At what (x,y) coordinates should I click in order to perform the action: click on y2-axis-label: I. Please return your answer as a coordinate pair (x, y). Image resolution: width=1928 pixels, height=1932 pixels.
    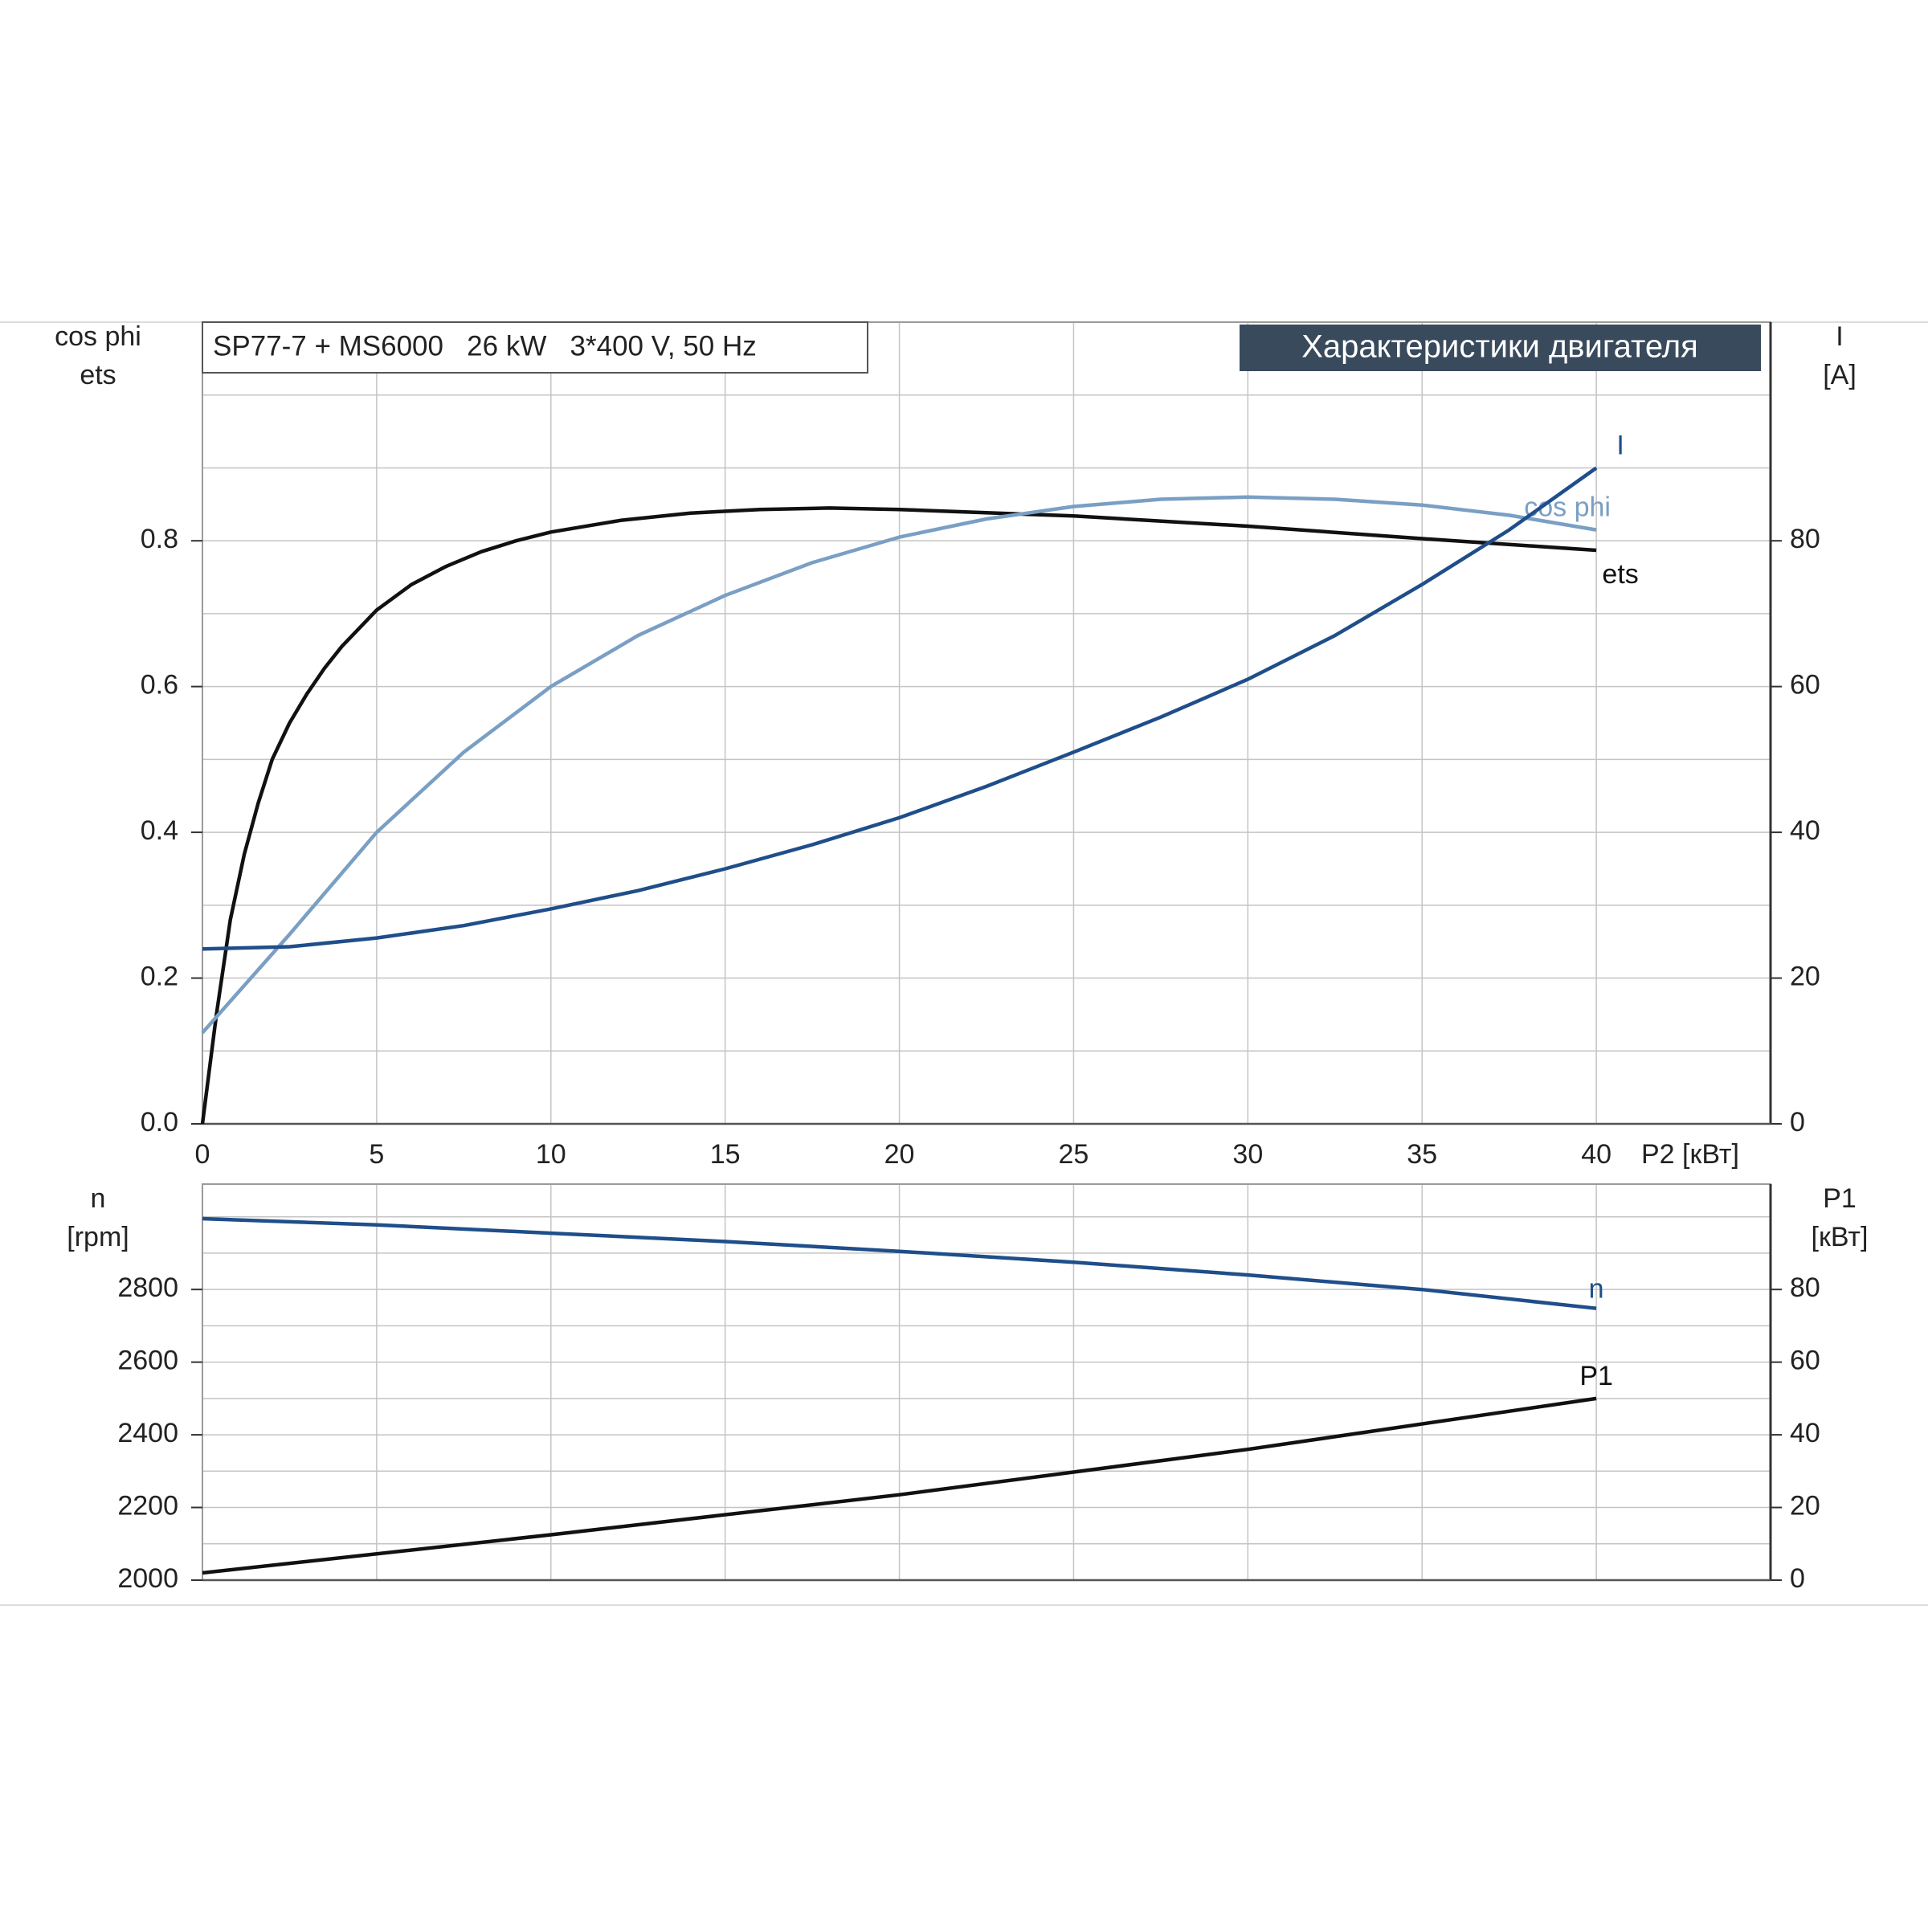
    Looking at the image, I should click on (1839, 336).